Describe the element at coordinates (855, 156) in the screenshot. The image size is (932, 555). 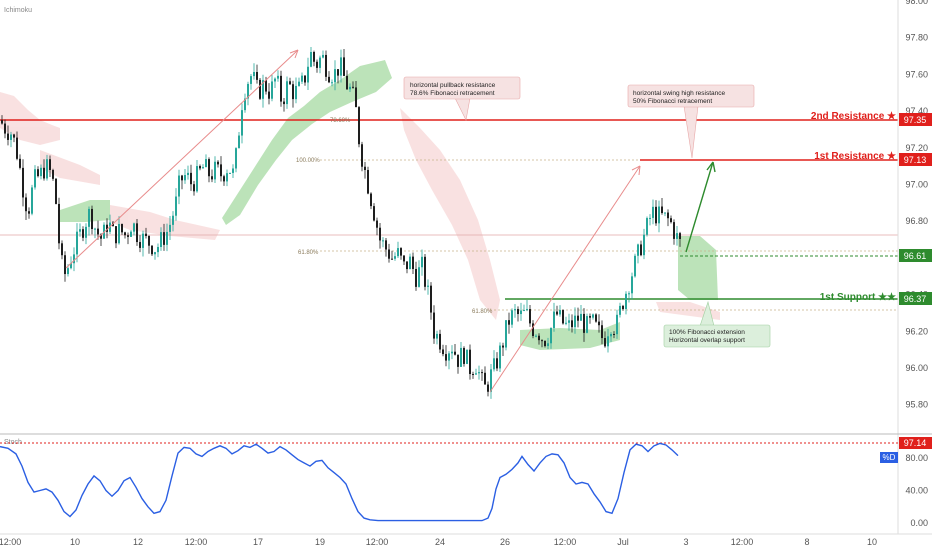
I see `resistance-1-label: 1st Resistance ★` at that location.